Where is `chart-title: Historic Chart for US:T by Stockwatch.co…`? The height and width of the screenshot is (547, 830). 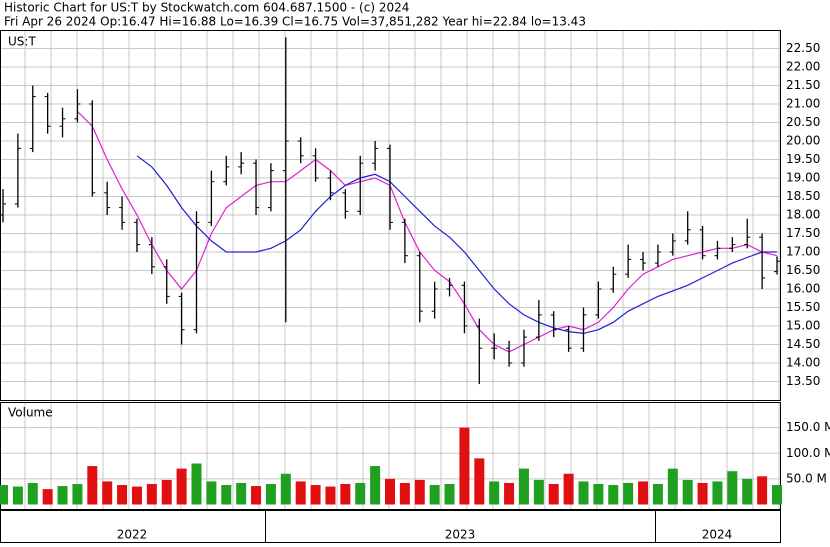 chart-title: Historic Chart for US:T by Stockwatch.co… is located at coordinates (206, 8).